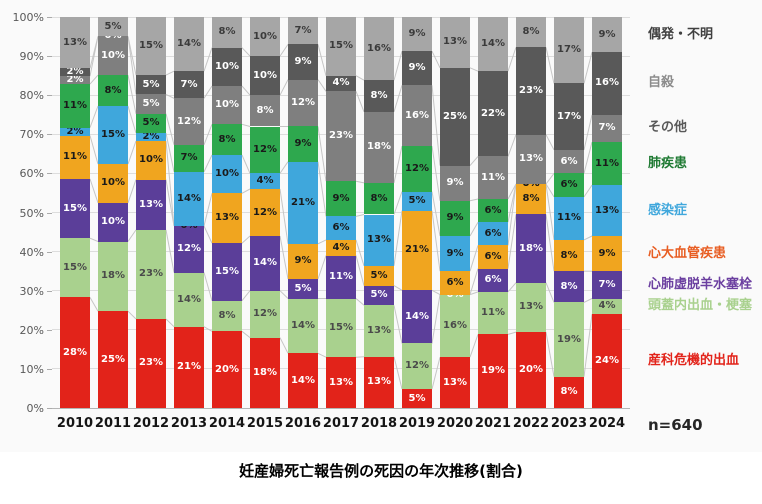 The width and height of the screenshot is (762, 504). Describe the element at coordinates (607, 423) in the screenshot. I see `x-axis-year-label: 2024` at that location.